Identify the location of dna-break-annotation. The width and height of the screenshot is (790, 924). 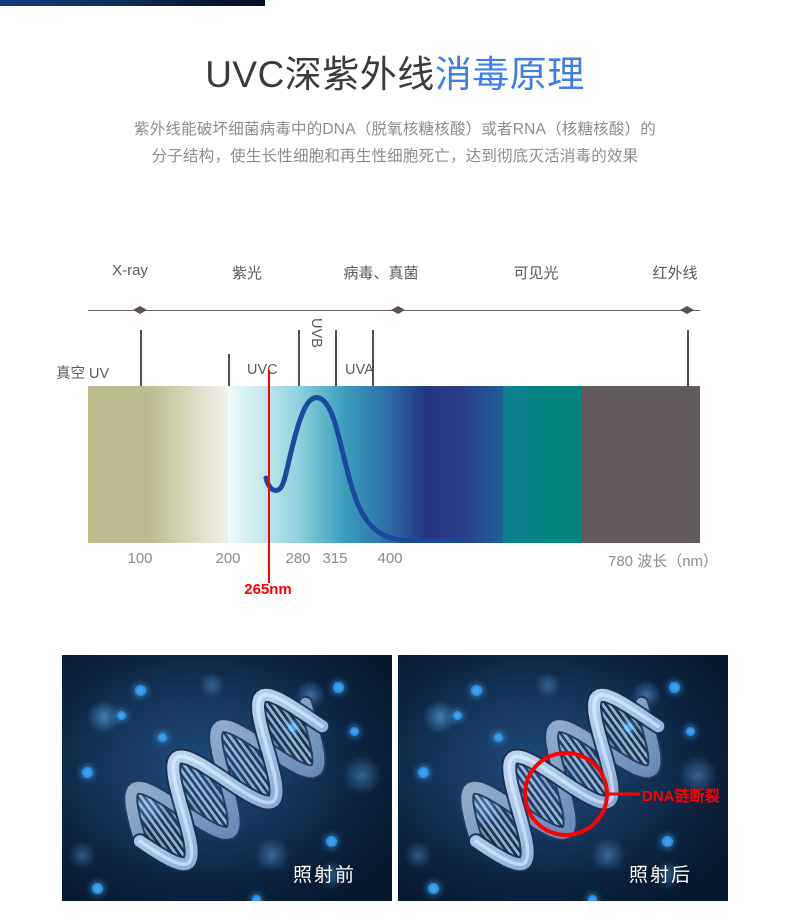
(581, 794).